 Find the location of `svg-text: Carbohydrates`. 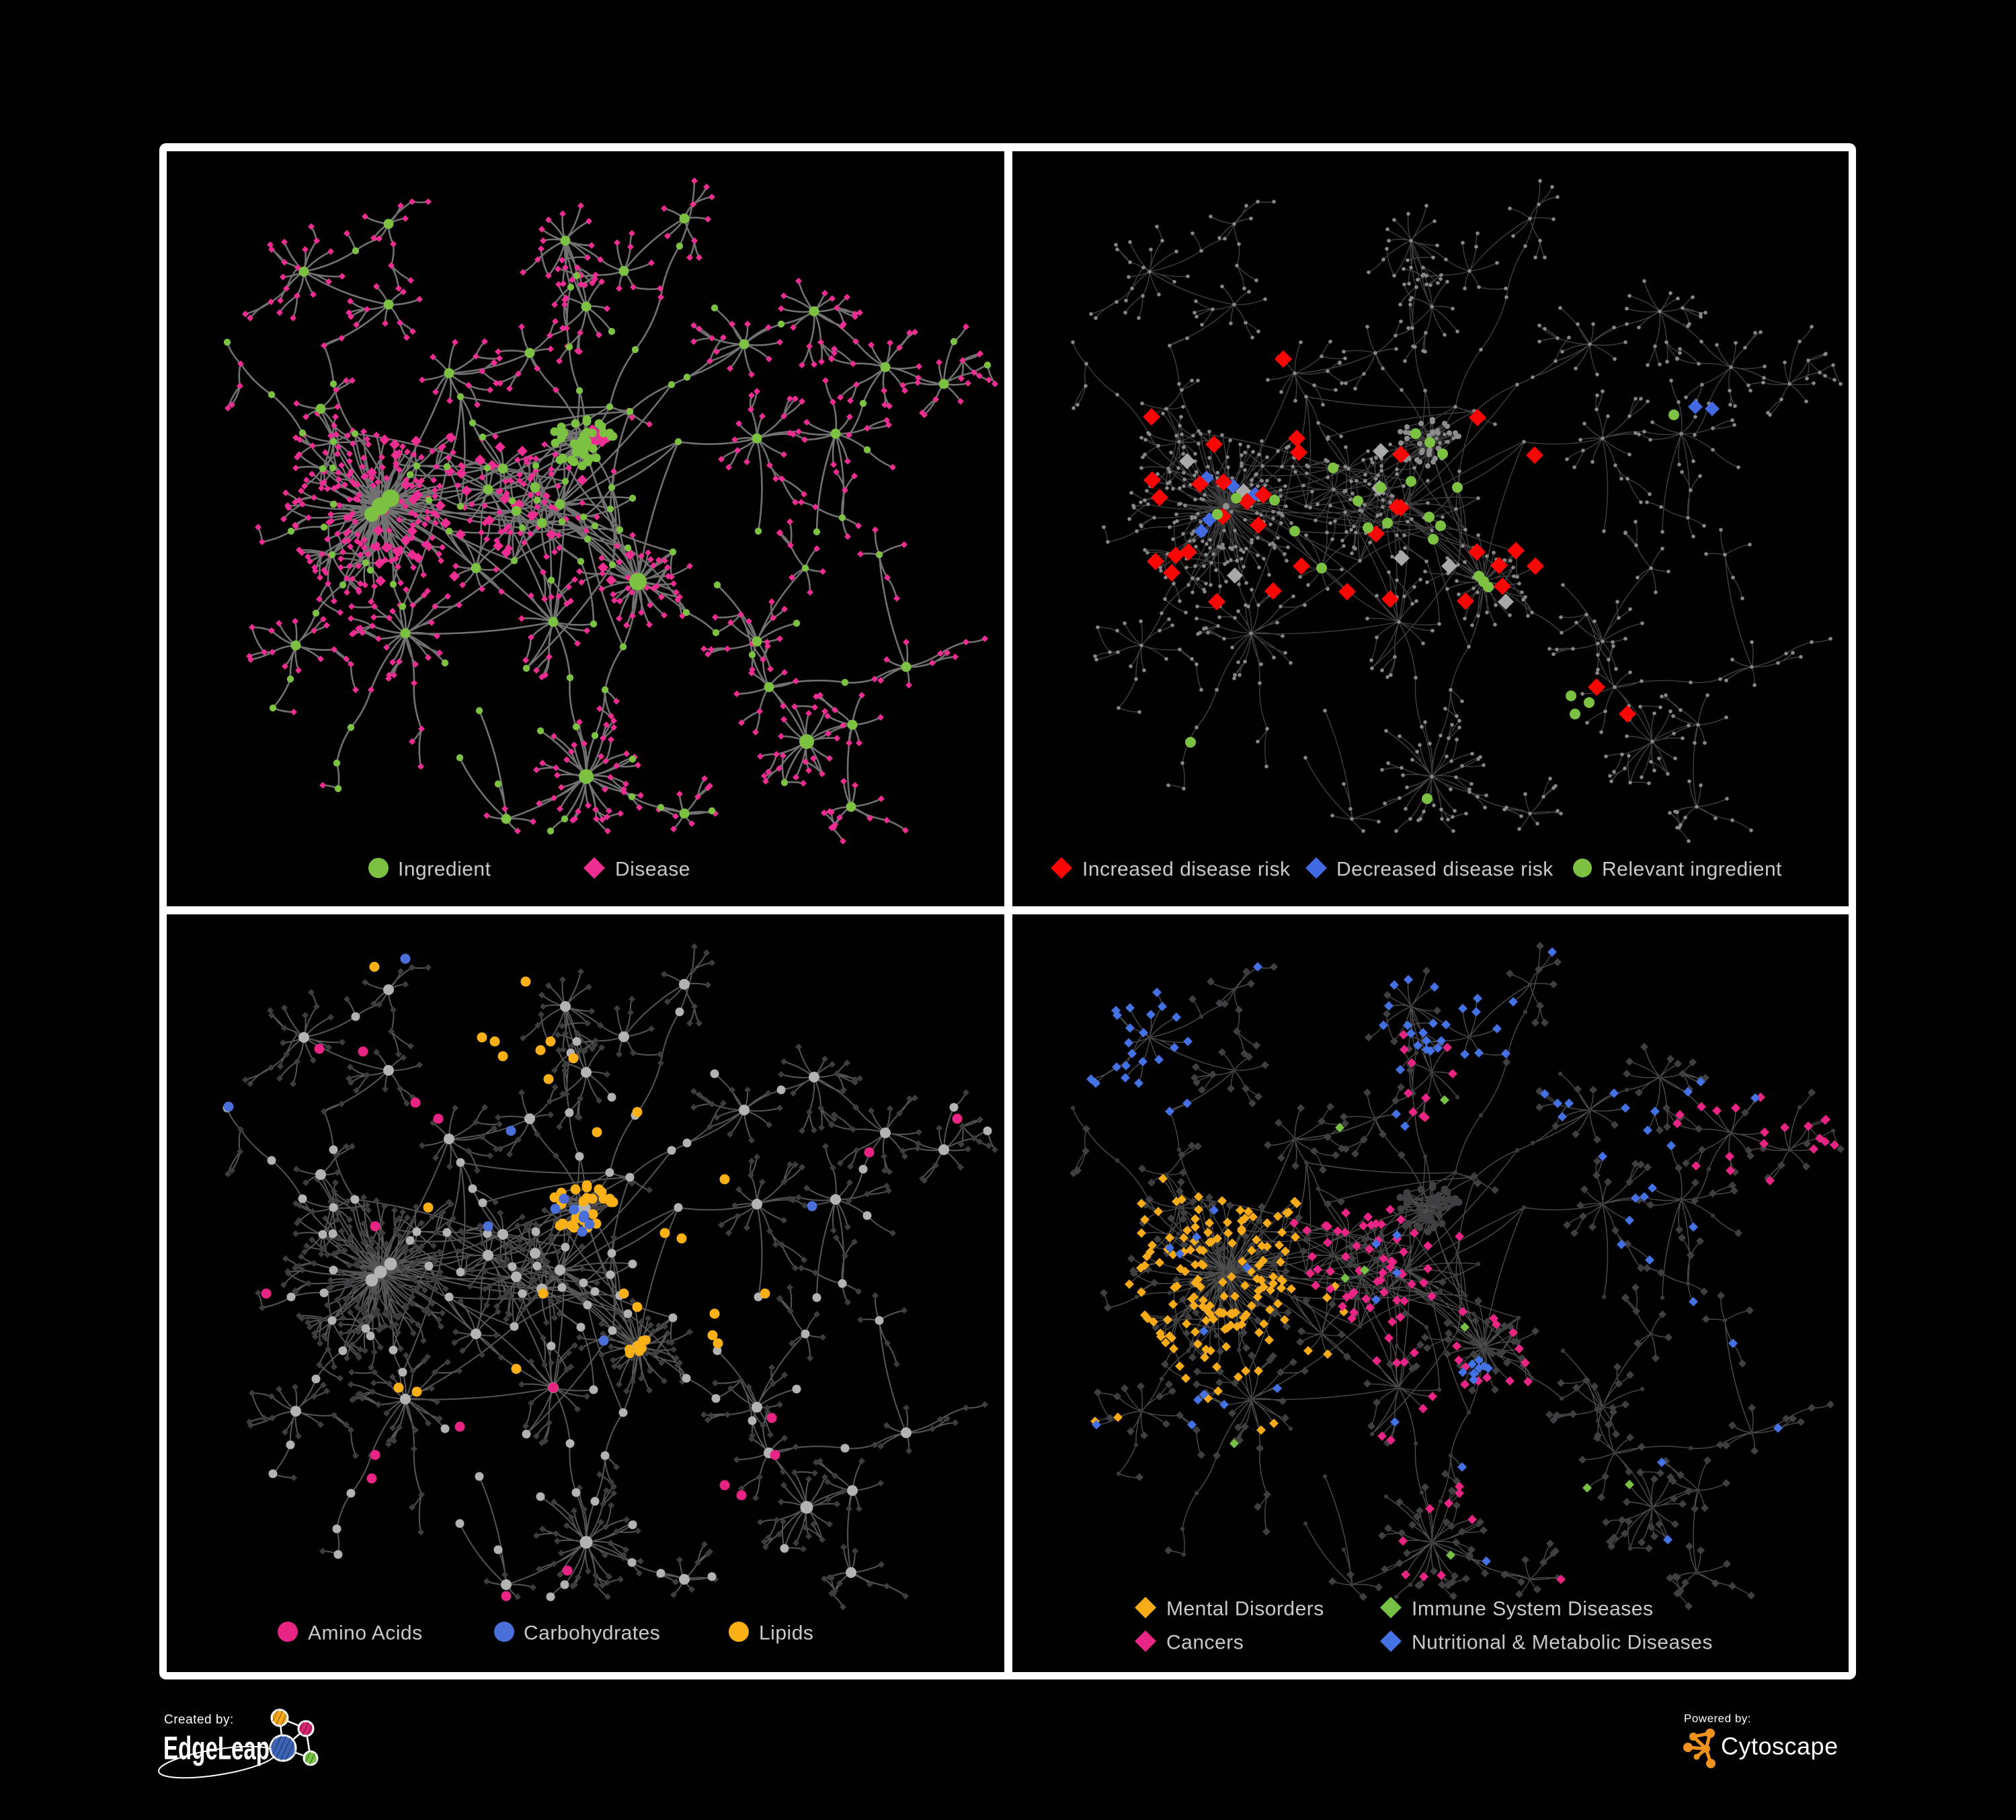

svg-text: Carbohydrates is located at coordinates (592, 1633).